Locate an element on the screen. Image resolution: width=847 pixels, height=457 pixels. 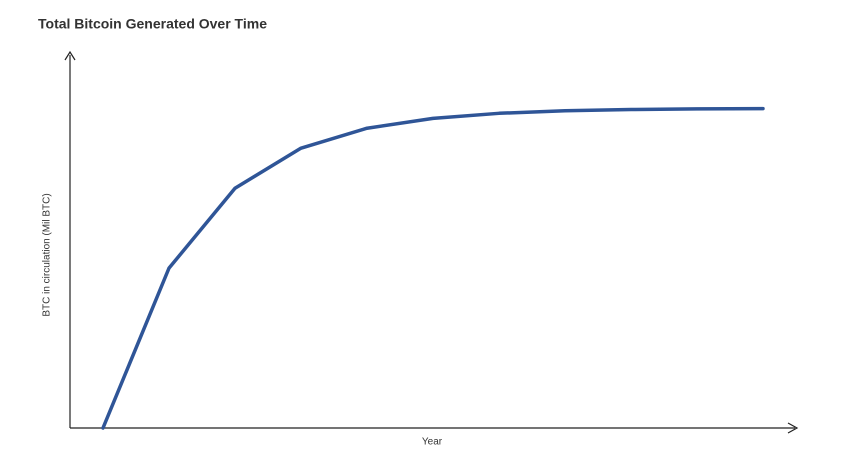
y-axis-label: BTC in circulation (Mil BTC) is located at coordinates (47, 254).